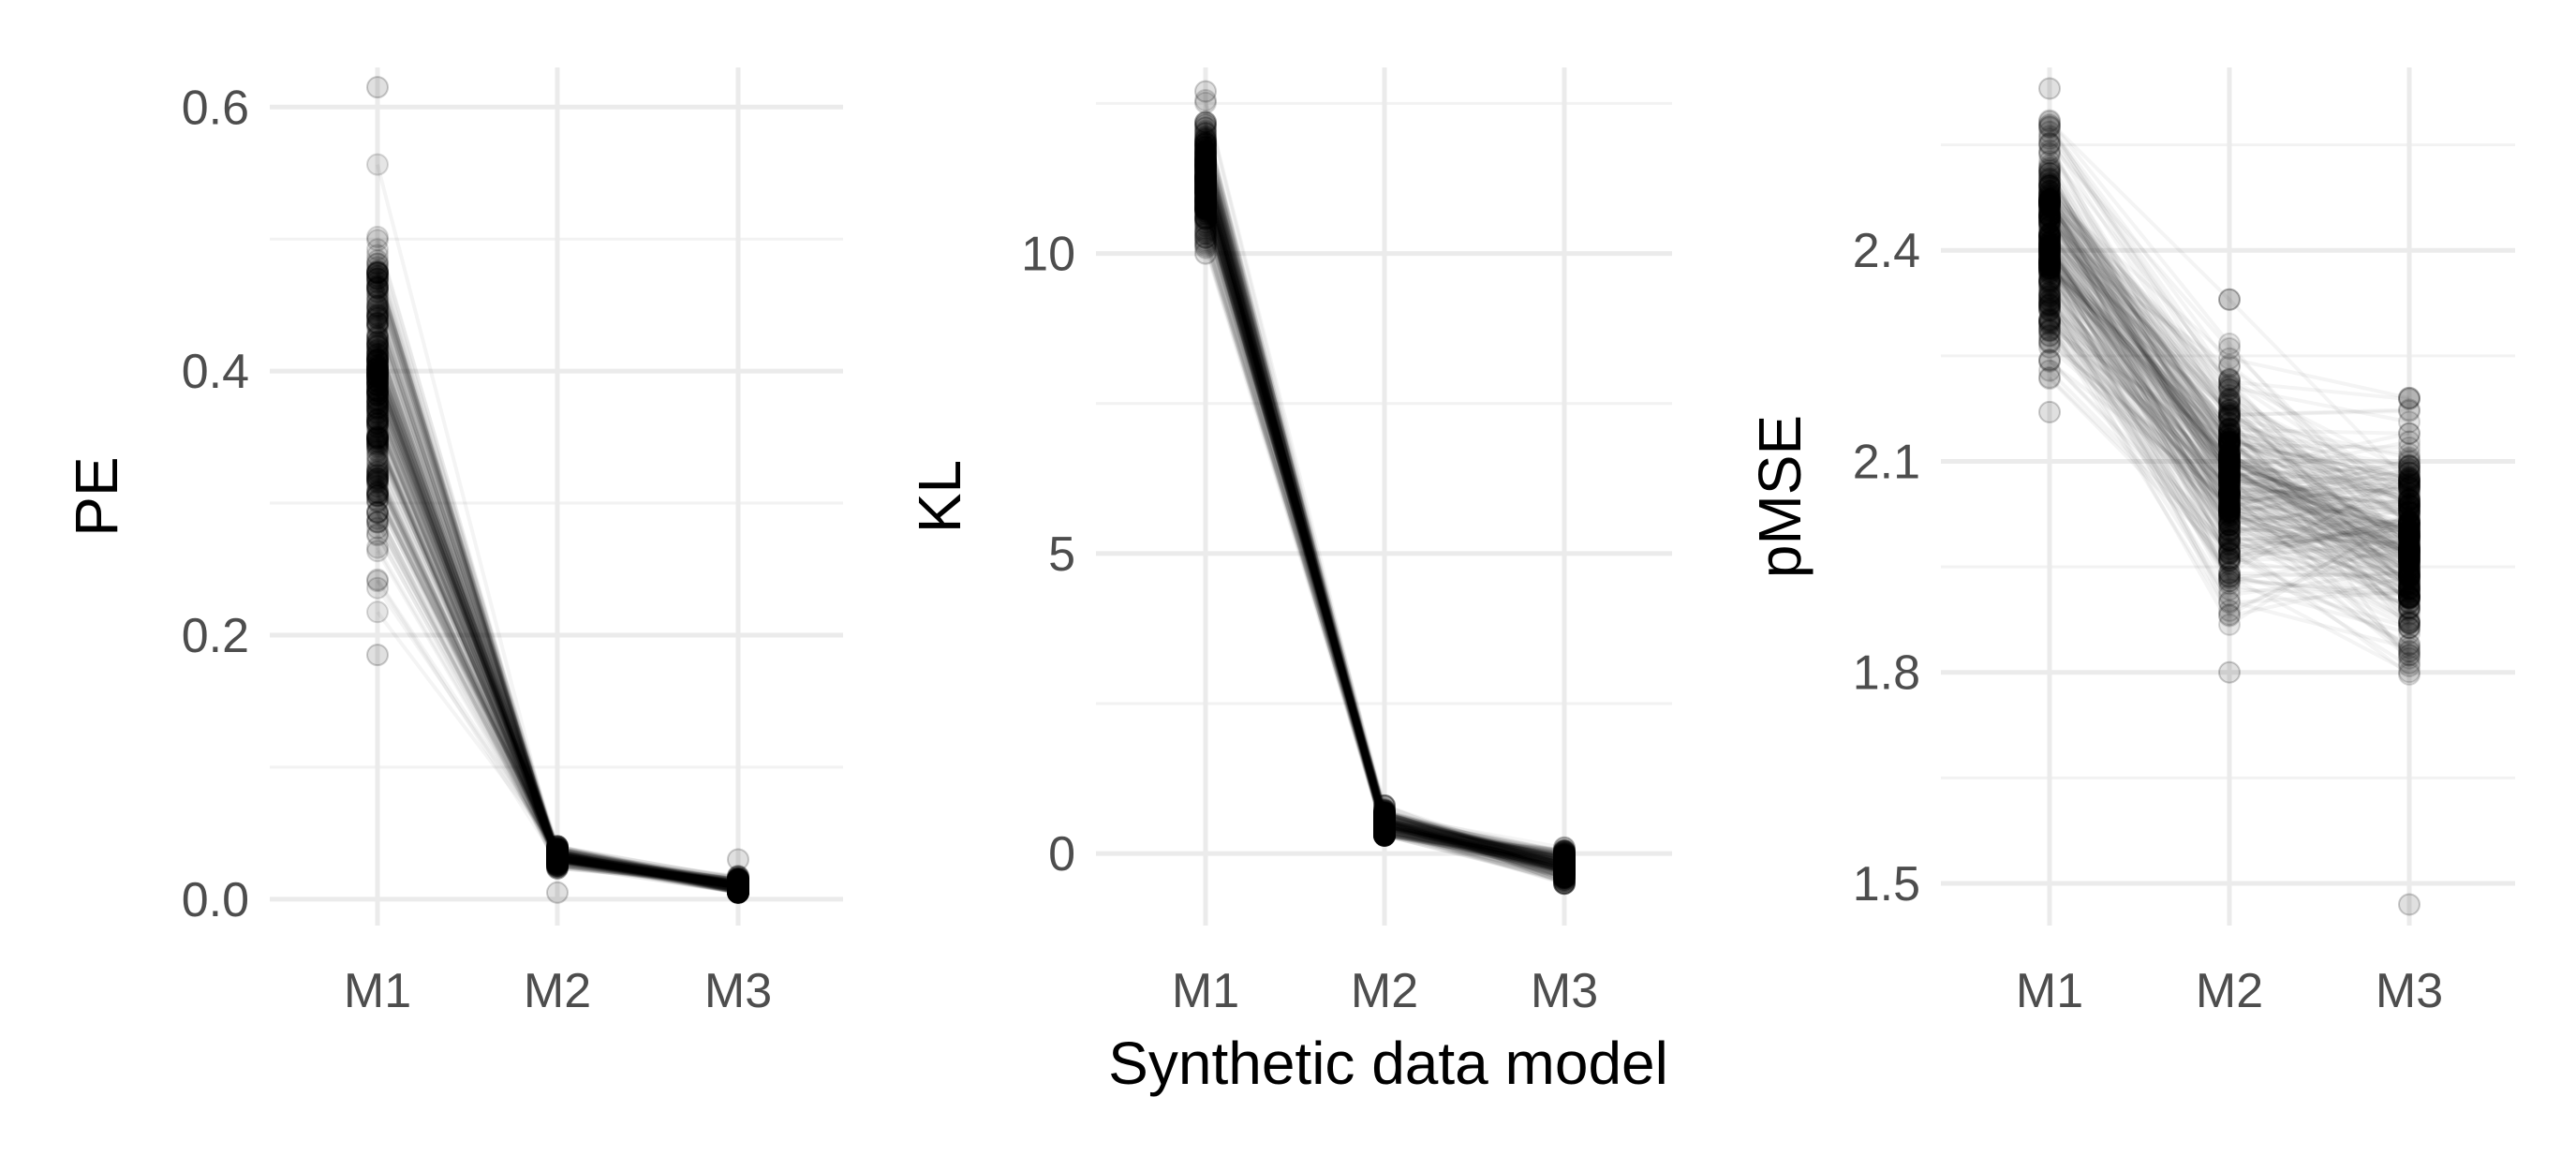 The image size is (2576, 1171). I want to click on series-lines, so click(557, 529).